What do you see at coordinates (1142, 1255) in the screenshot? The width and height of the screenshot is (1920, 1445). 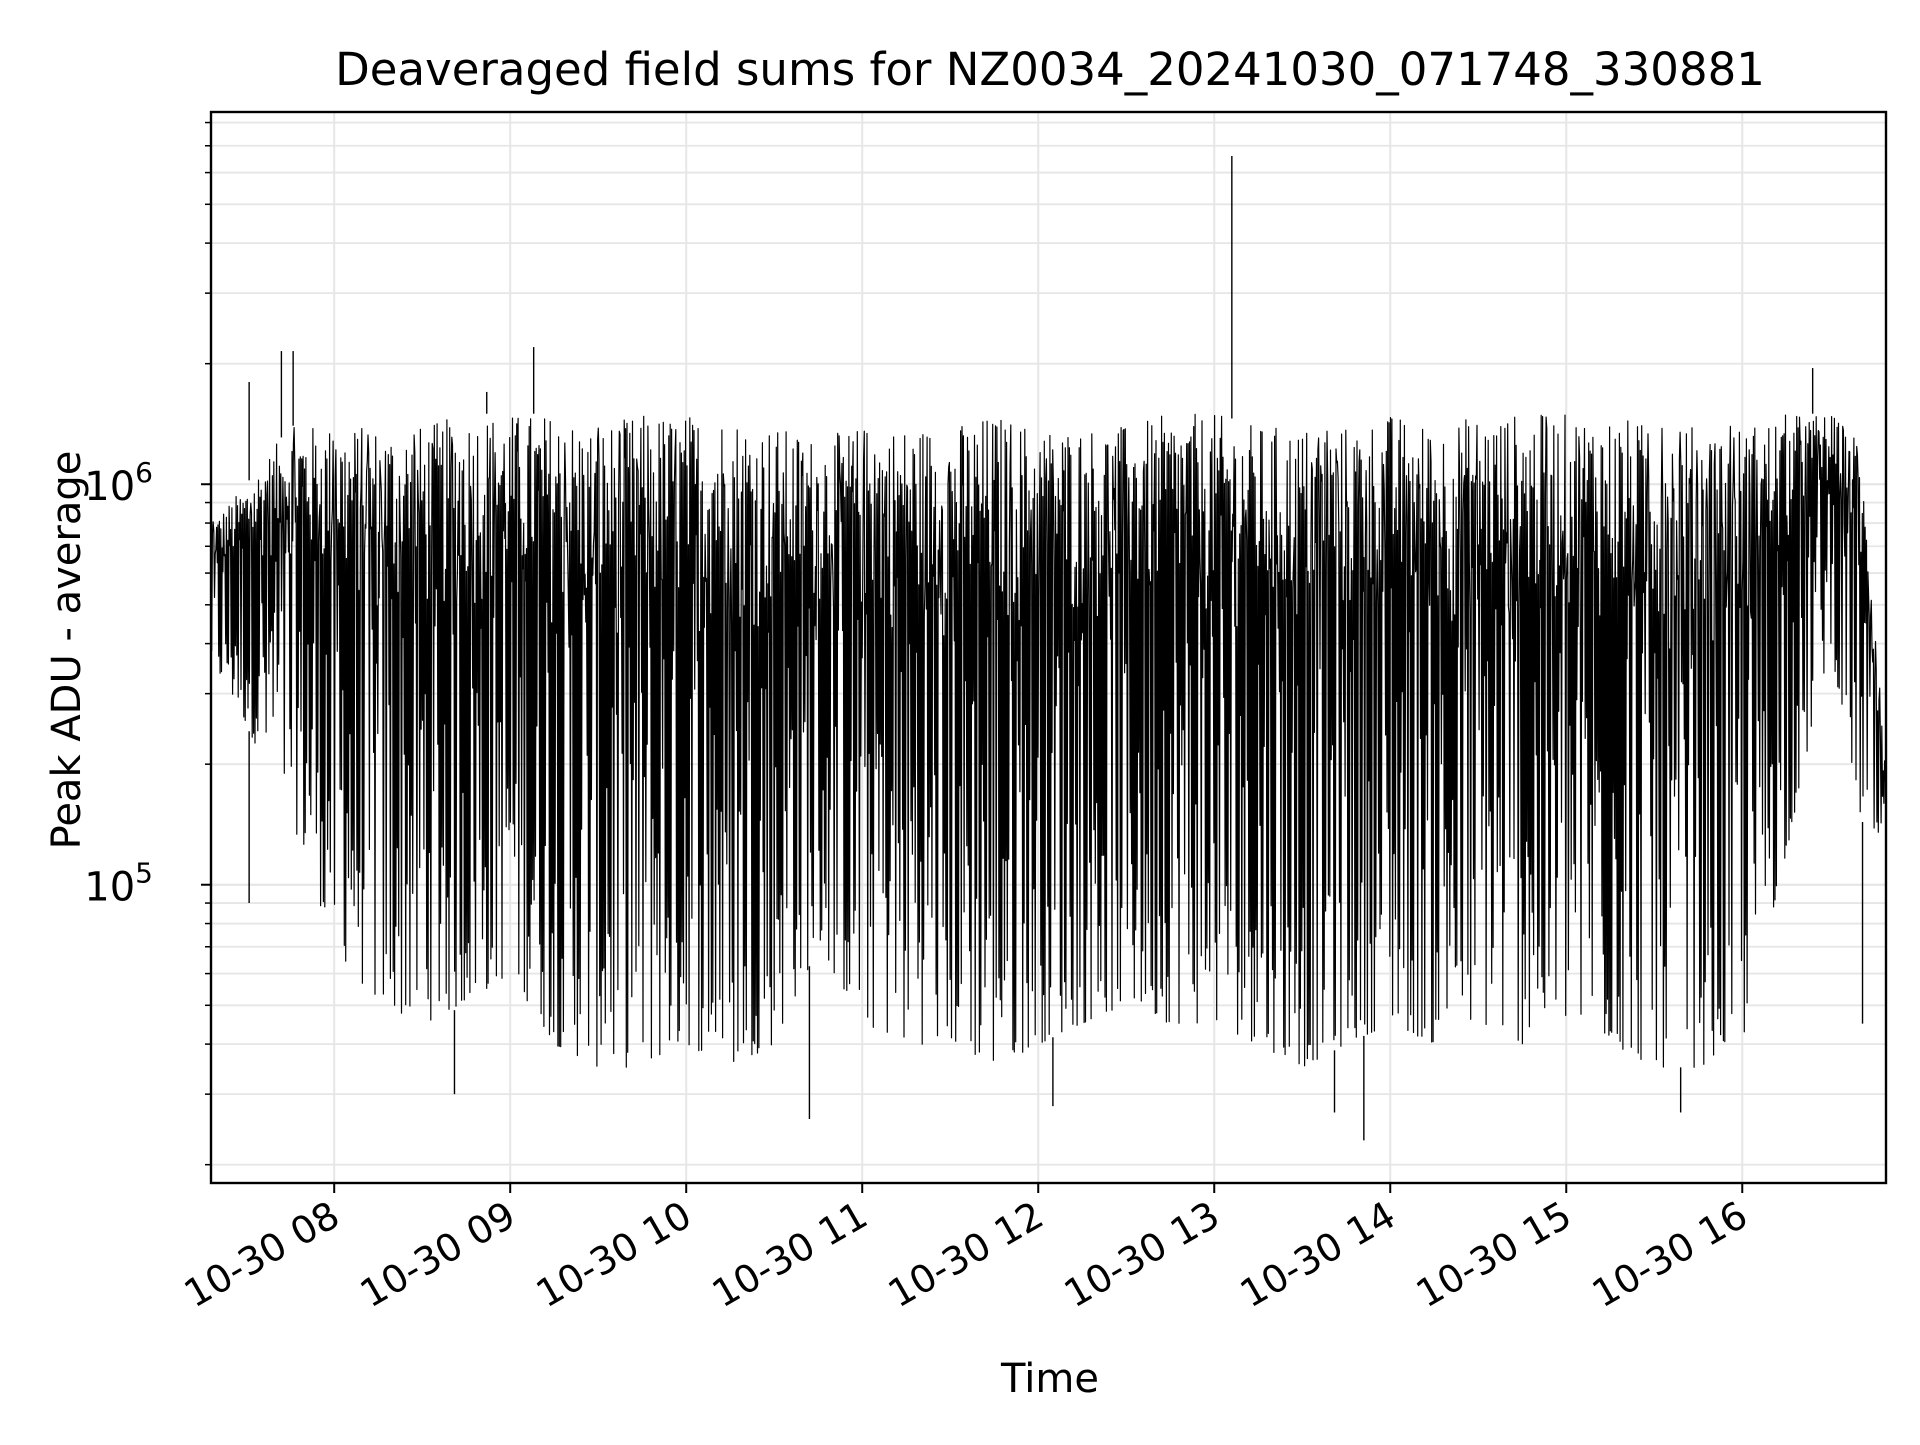 I see `x-tick-label: 10-30 13` at bounding box center [1142, 1255].